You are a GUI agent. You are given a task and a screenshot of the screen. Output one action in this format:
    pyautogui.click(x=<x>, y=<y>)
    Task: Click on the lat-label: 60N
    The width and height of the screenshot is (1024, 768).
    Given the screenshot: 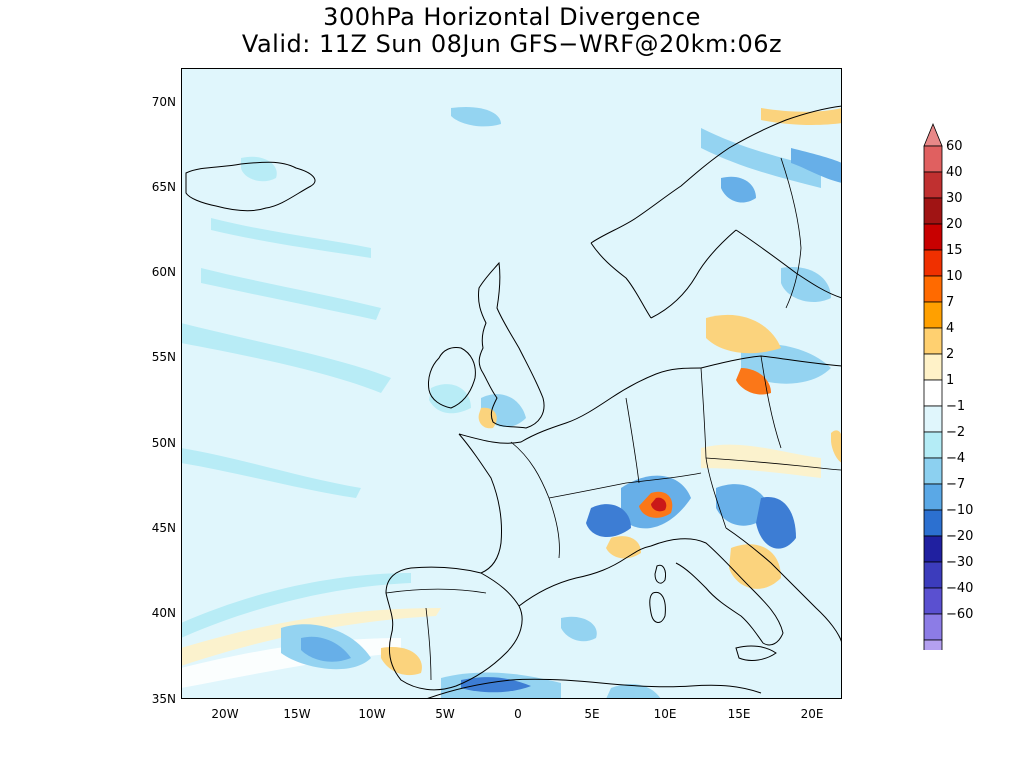 What is the action you would take?
    pyautogui.click(x=163, y=272)
    